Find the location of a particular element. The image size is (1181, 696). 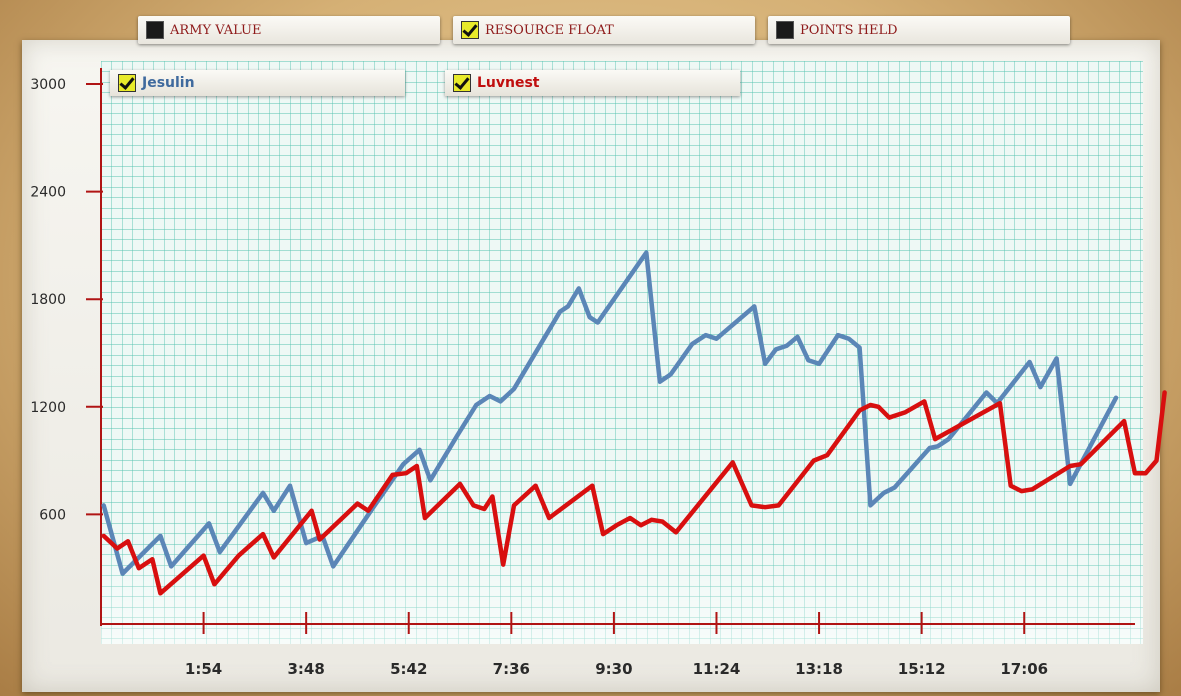

x-tick-label: 11:24 is located at coordinates (717, 669).